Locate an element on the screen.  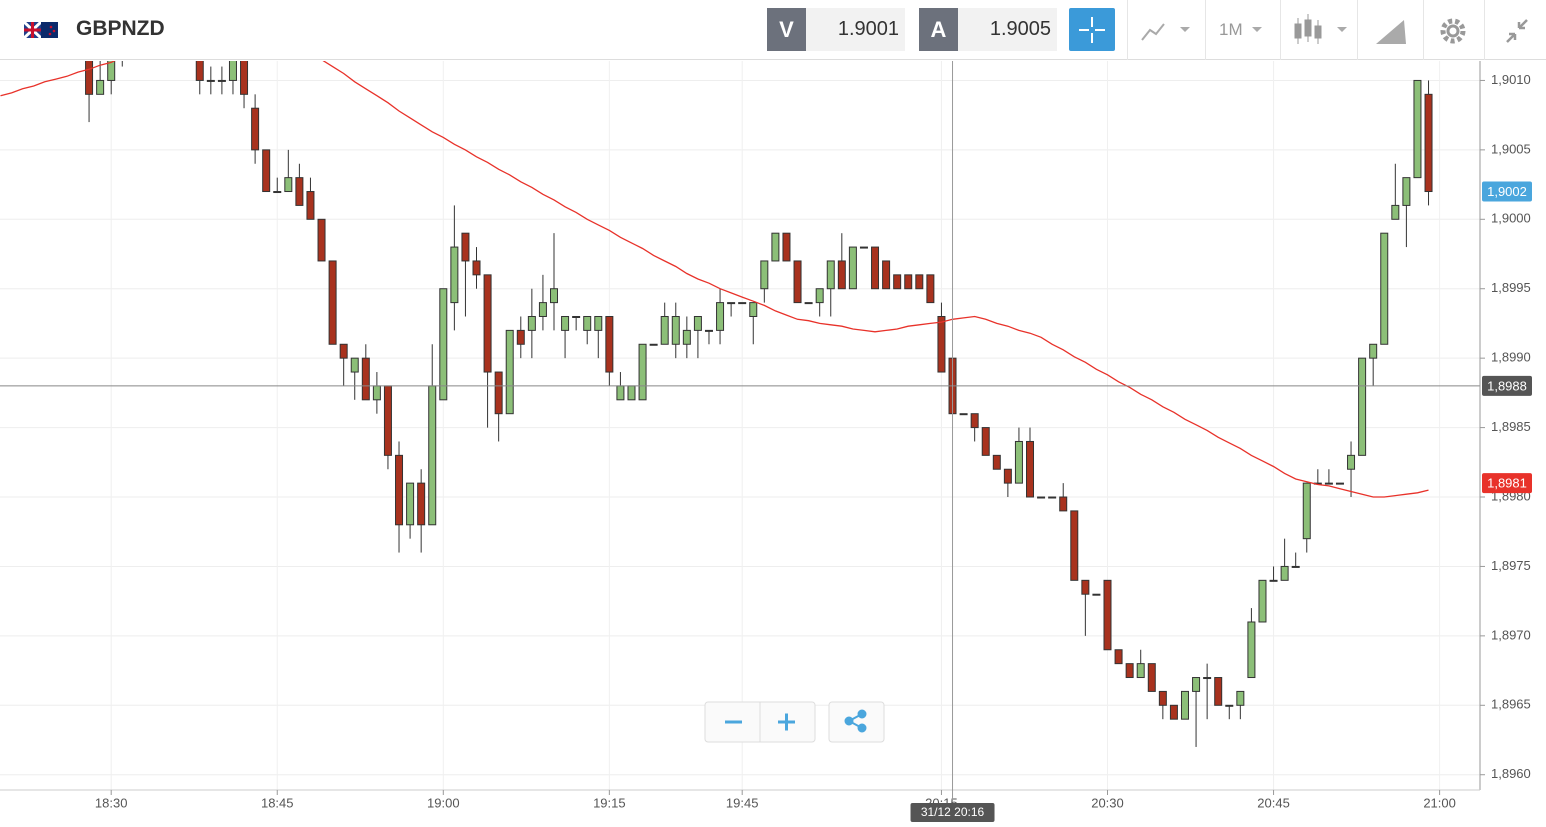
share-button is located at coordinates (856, 722).